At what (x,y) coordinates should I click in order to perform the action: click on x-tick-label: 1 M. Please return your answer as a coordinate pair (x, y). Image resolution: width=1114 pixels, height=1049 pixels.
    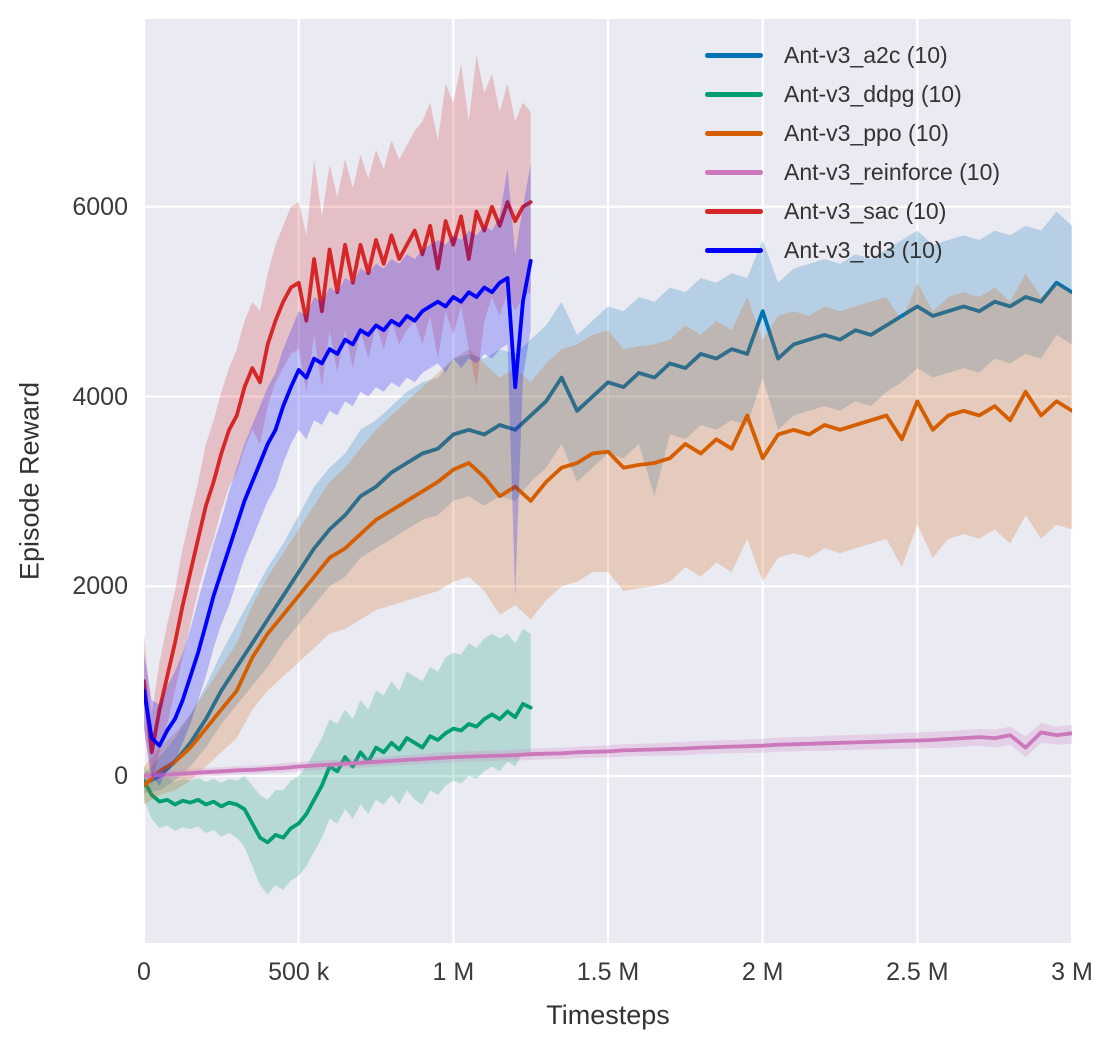
    Looking at the image, I should click on (453, 972).